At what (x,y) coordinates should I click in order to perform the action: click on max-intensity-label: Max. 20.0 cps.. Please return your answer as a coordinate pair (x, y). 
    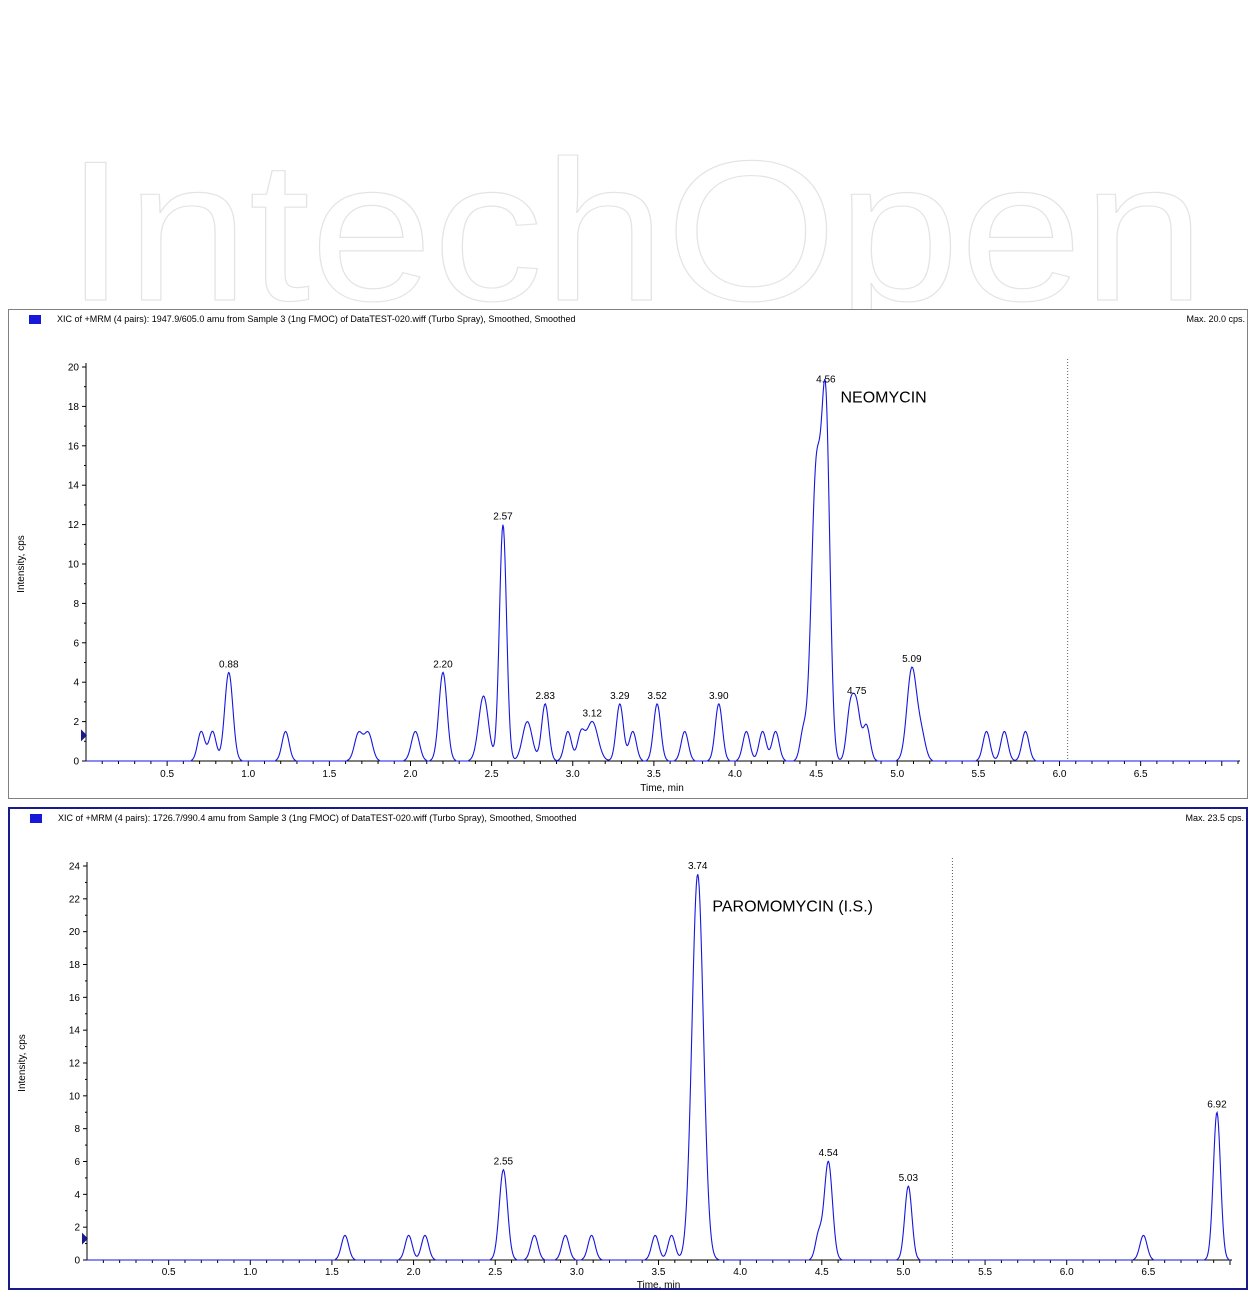
    Looking at the image, I should click on (1215, 319).